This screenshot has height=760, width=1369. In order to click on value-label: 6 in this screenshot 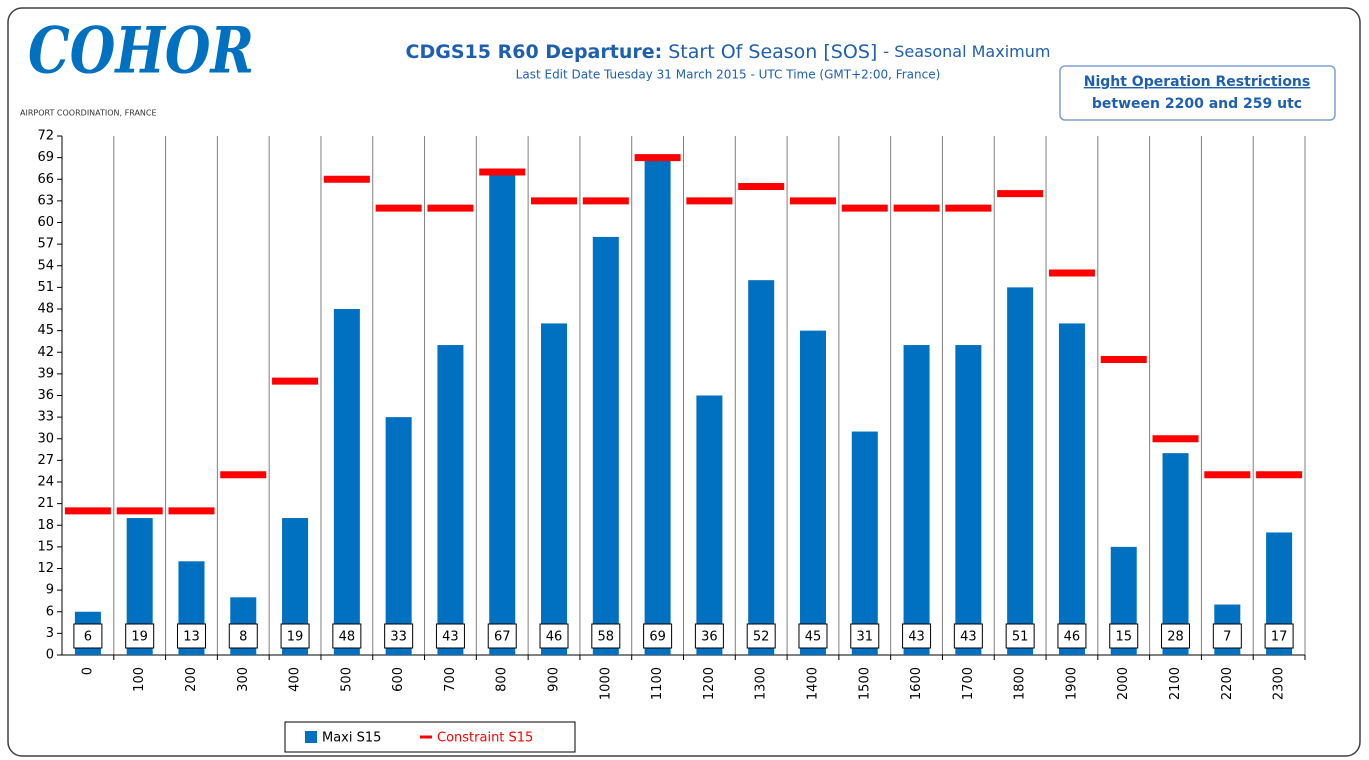, I will do `click(88, 637)`.